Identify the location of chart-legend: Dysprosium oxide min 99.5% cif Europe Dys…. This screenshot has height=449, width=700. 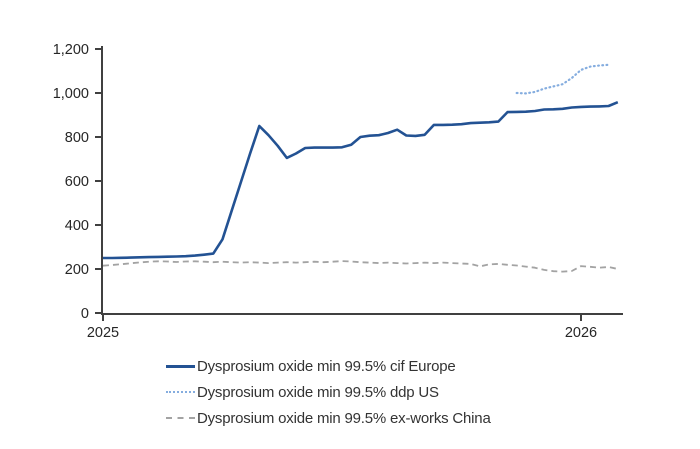
(328, 392).